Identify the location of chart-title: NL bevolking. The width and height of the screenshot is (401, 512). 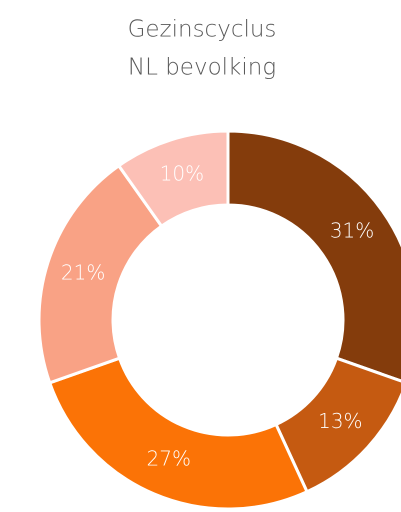
(202, 68).